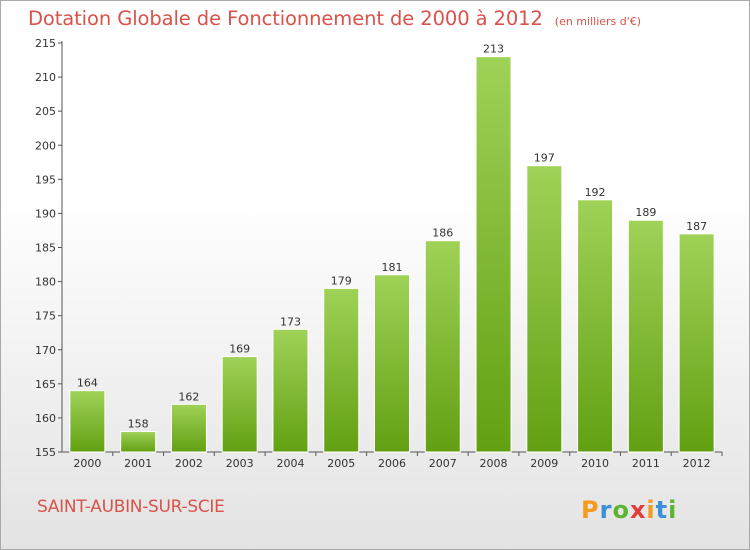  What do you see at coordinates (341, 280) in the screenshot?
I see `data-label-2005: 179` at bounding box center [341, 280].